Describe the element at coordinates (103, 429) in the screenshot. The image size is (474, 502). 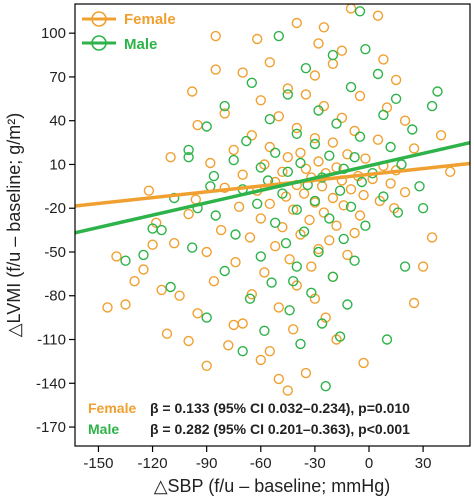
I see `annotation-male-label: Male` at that location.